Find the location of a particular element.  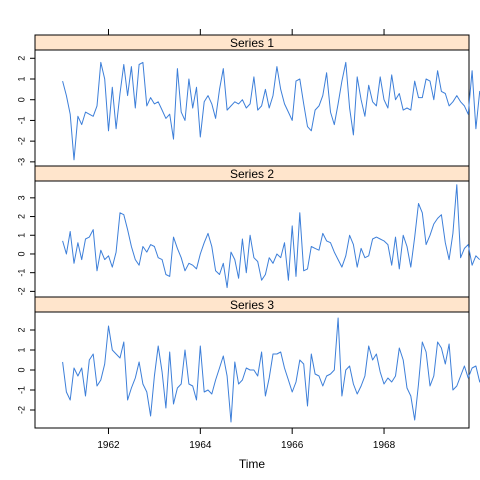

y-axis-series-2: -2 -1 0 1 2 3 is located at coordinates (25, 245).